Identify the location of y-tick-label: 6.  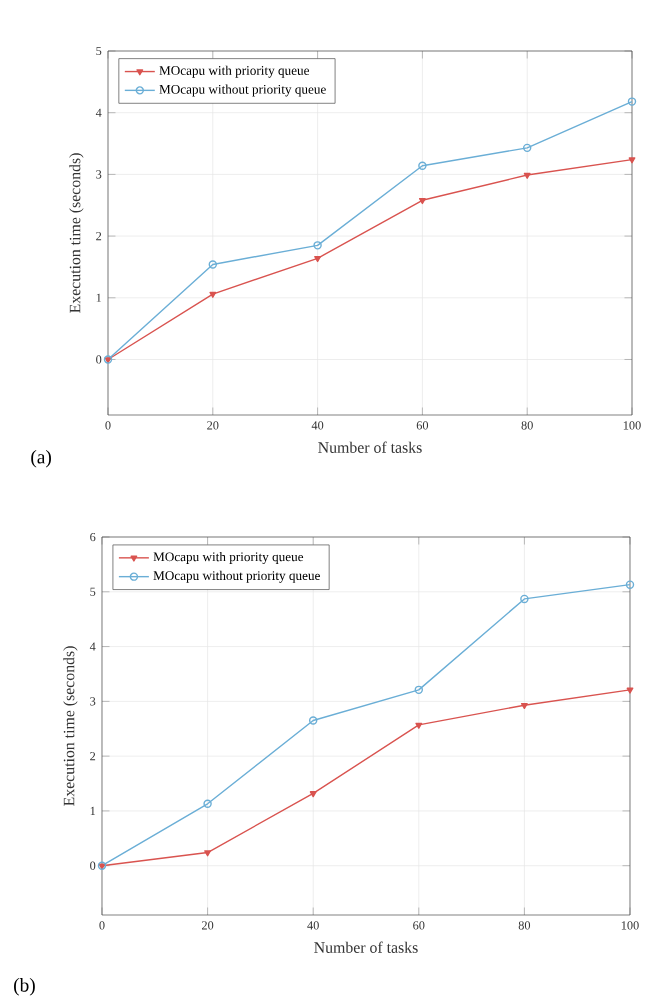
(93, 537).